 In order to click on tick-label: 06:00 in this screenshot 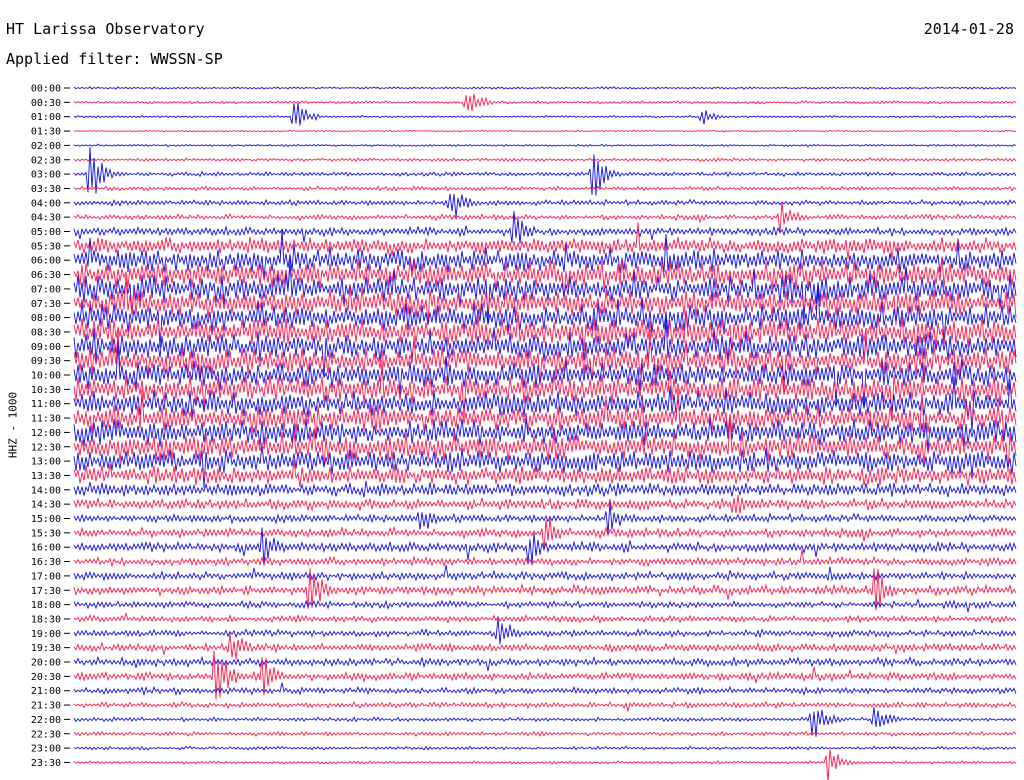, I will do `click(46, 261)`.